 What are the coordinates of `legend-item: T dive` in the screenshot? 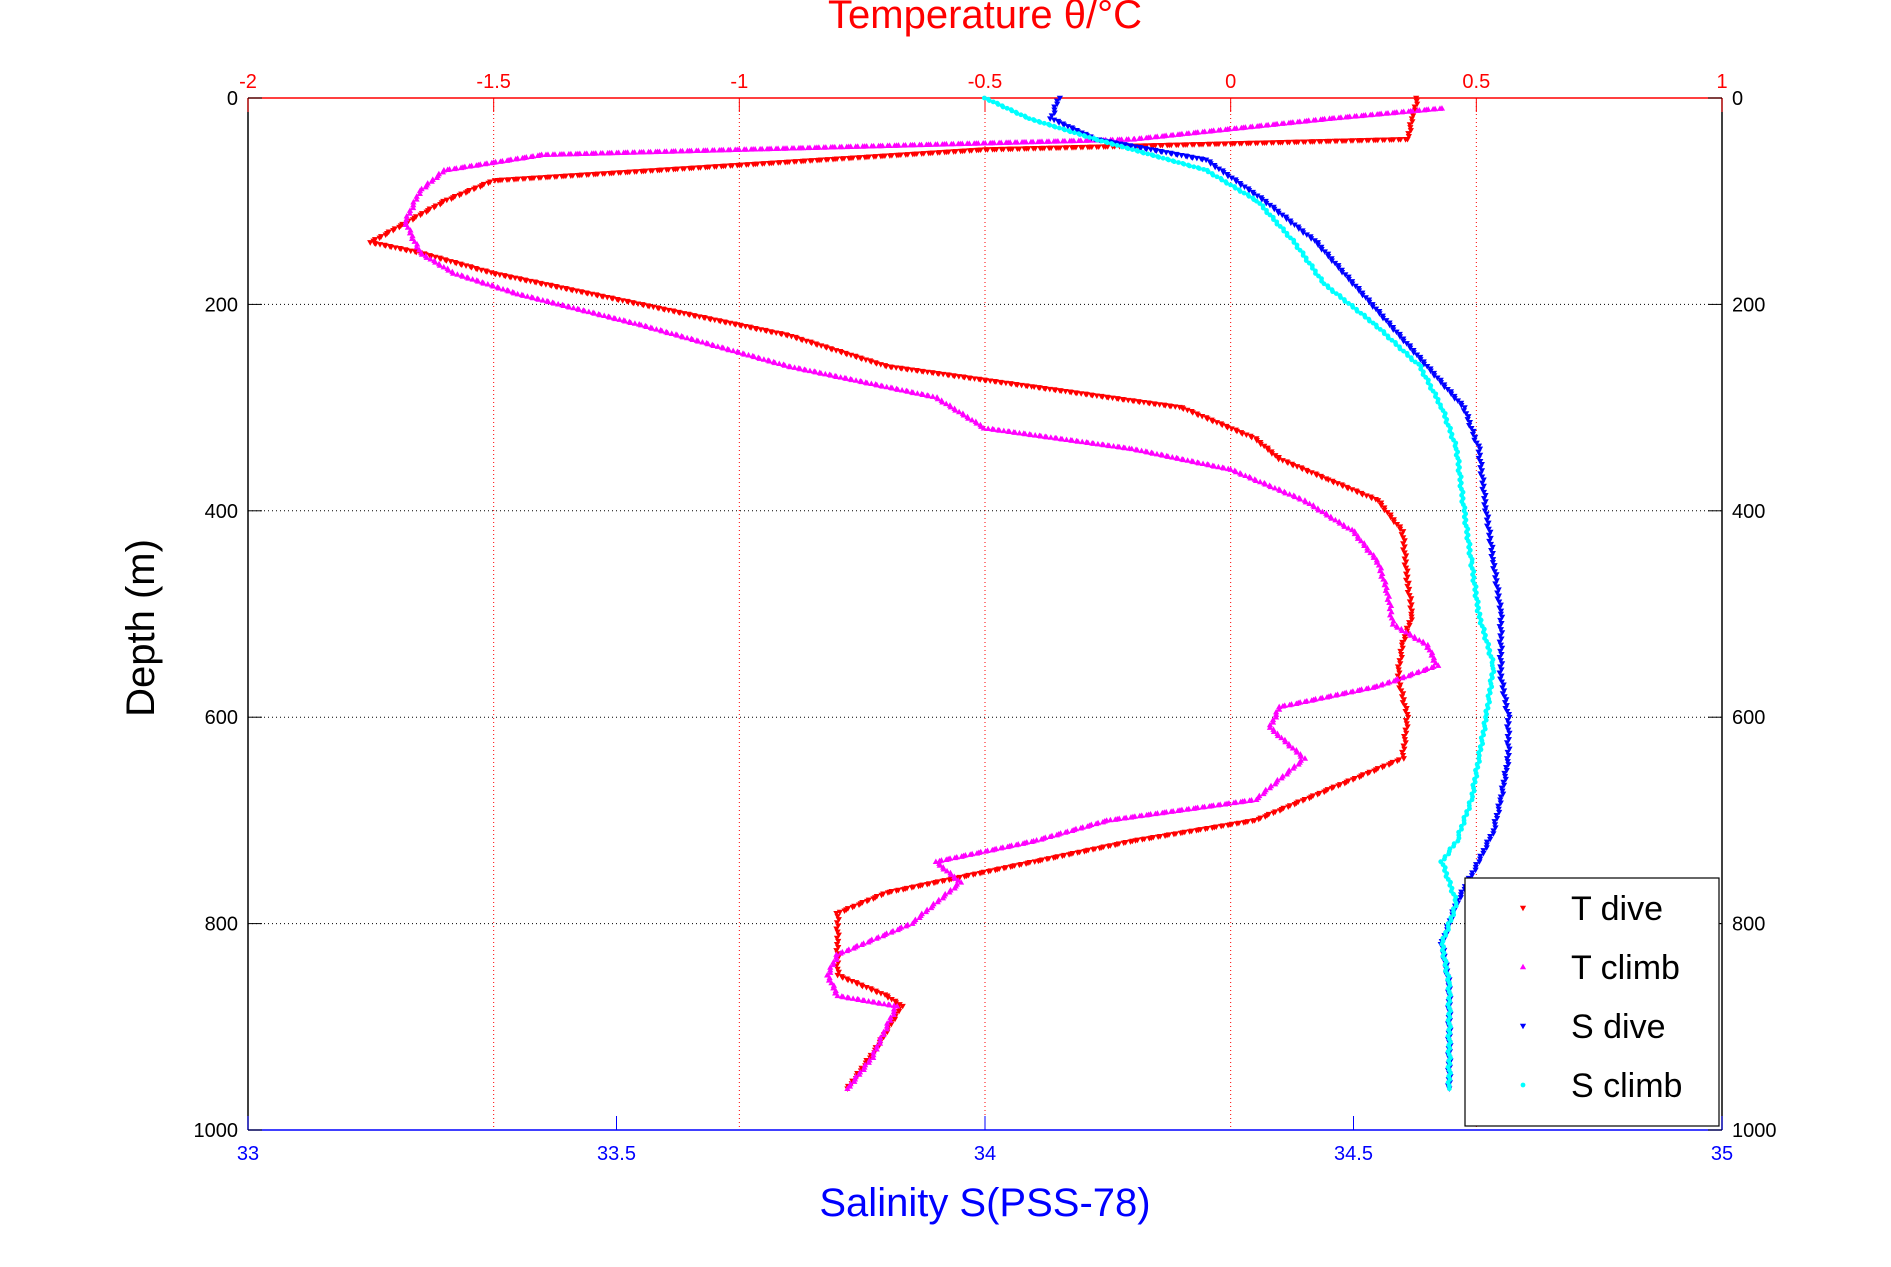 It's located at (1591, 909).